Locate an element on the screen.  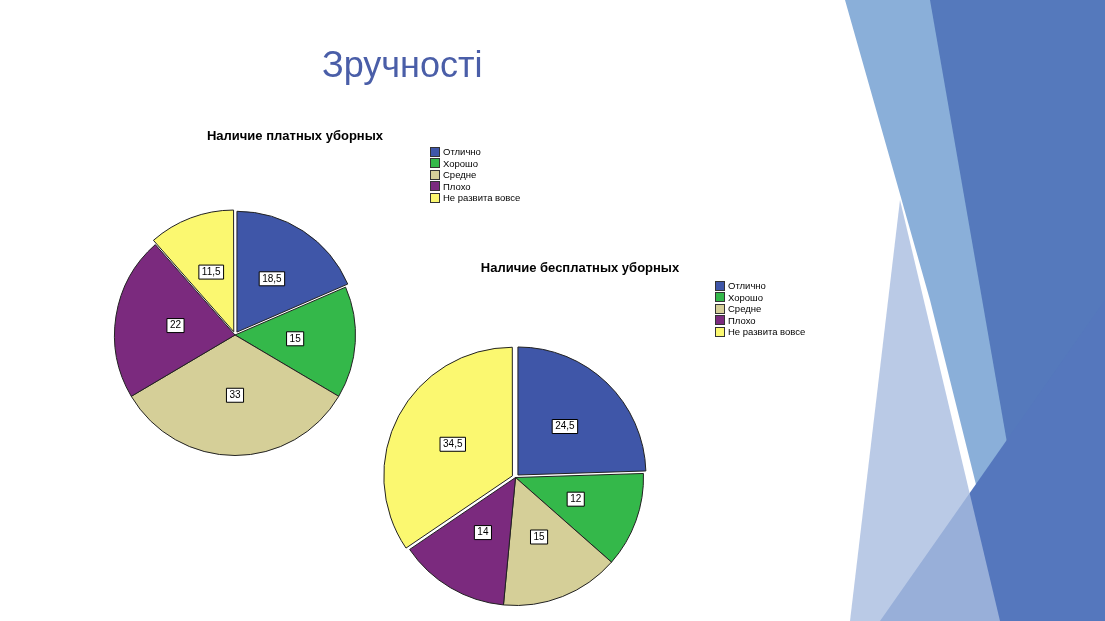
data-label: 14 is located at coordinates (483, 532).